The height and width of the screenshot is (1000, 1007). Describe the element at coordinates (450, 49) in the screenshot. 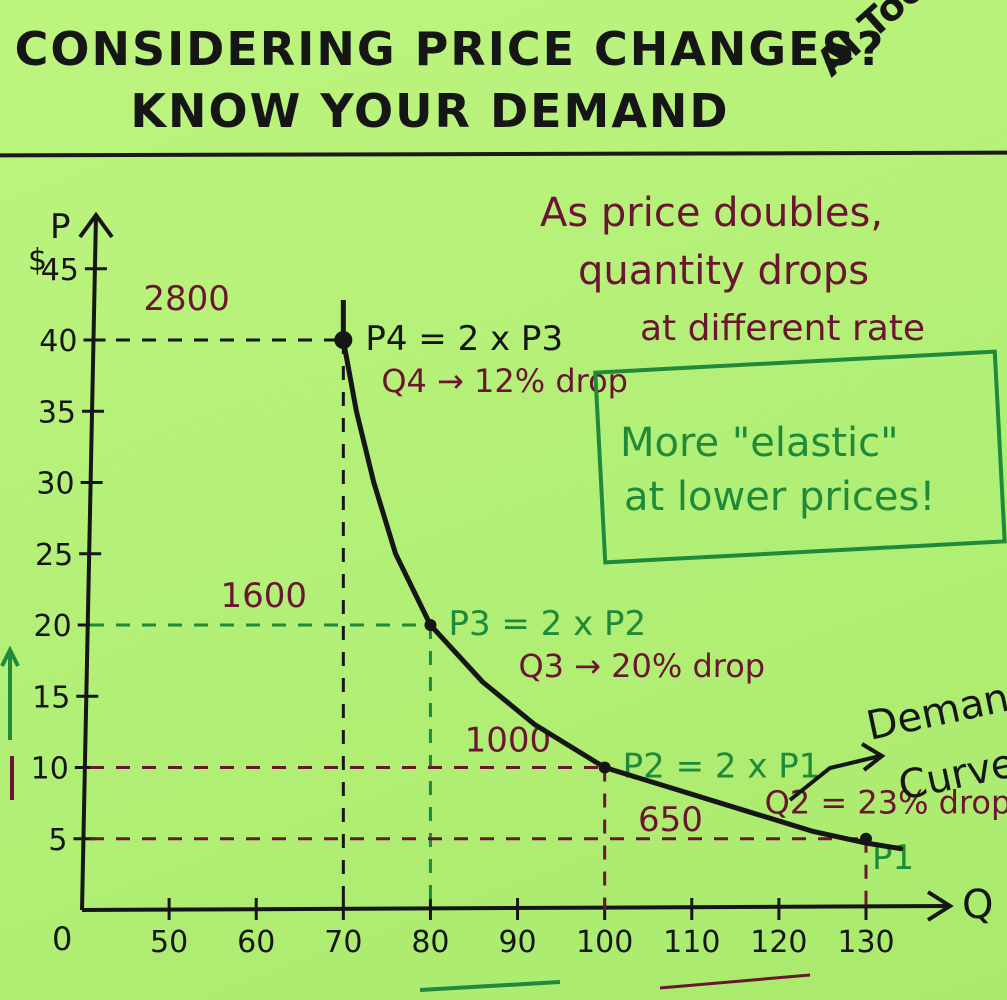

I see `title-line-1: CONSIDERING PRICE CHANGES?` at that location.